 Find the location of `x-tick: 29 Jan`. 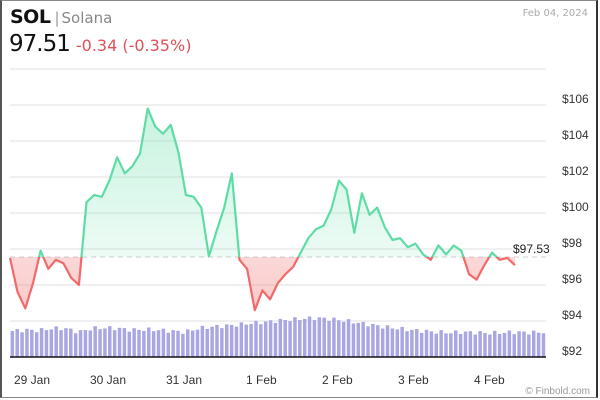

x-tick: 29 Jan is located at coordinates (32, 380).